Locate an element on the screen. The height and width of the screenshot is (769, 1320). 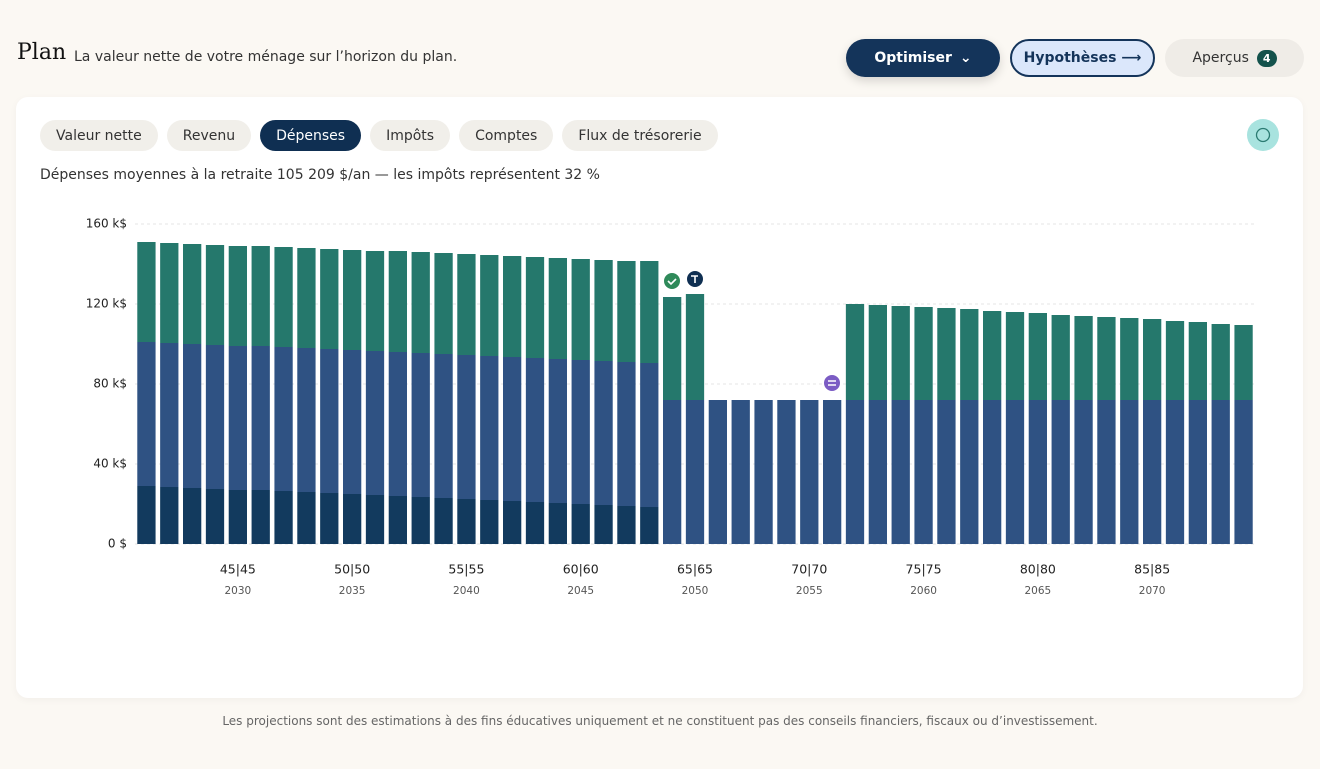
assumptions-button: Hypothèses ⟶ is located at coordinates (1082, 58).